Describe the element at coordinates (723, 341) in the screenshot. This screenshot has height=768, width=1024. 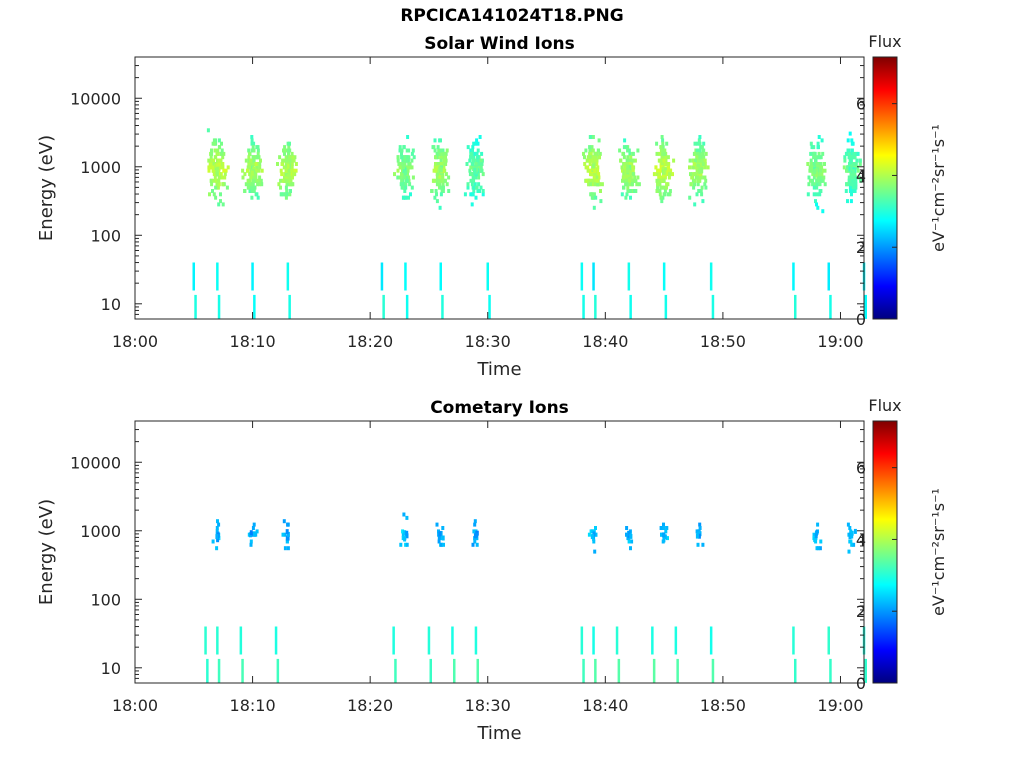
I see `x-tick-label: 18:50` at that location.